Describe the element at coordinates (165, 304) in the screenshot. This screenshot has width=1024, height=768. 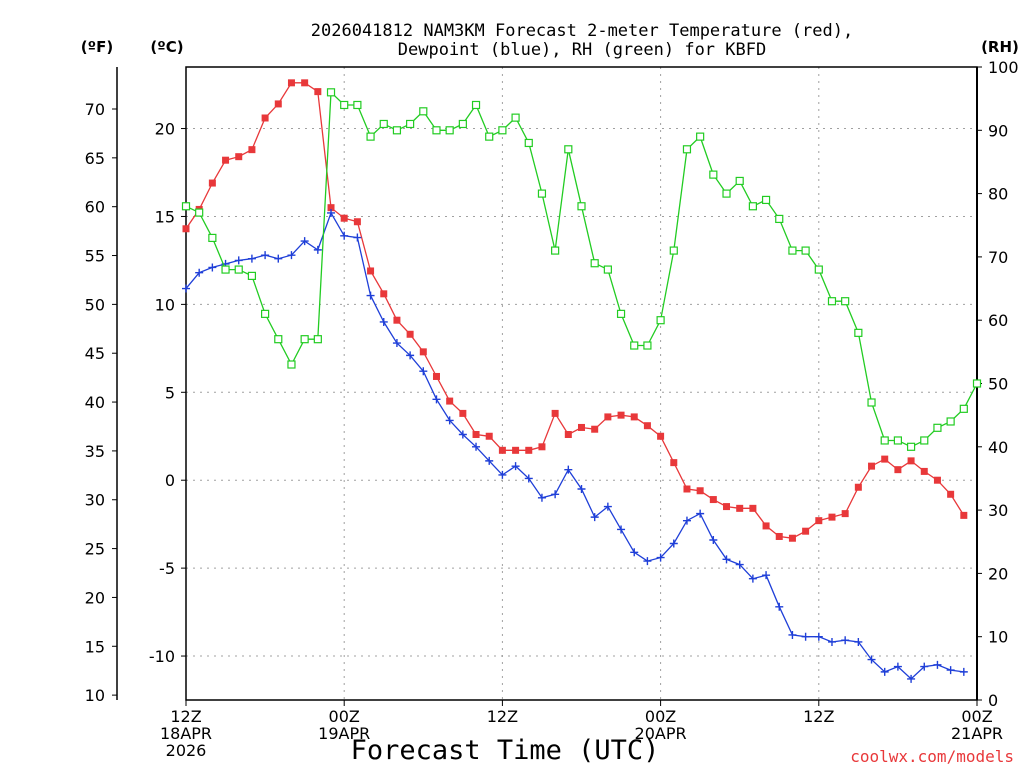
I see `celsius-tick-label: 10` at that location.